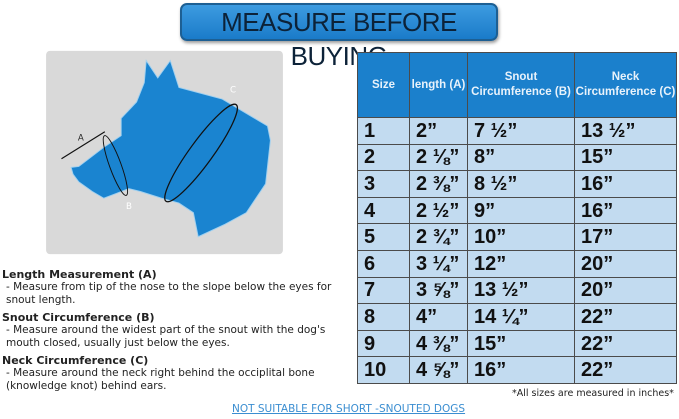  What do you see at coordinates (438, 263) in the screenshot?
I see `cell-length: 3 ¼”` at bounding box center [438, 263].